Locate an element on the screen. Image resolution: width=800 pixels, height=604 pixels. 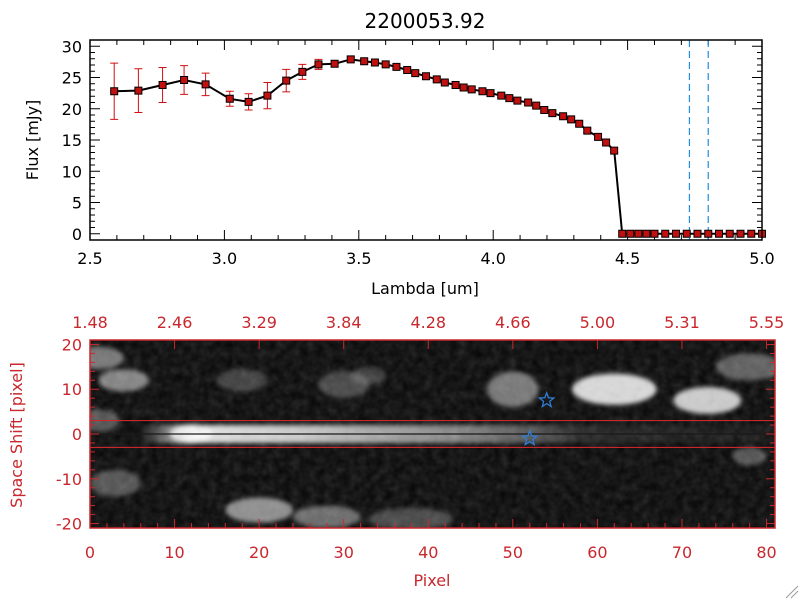
top-tick-label: 2.46 is located at coordinates (175, 322).